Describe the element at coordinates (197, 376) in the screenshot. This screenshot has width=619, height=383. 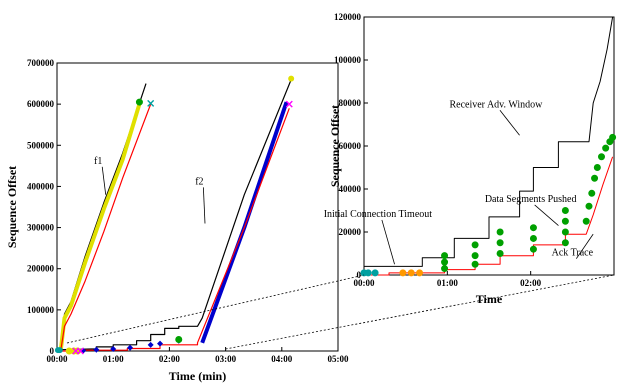
I see `main-x-axis-label: Time (min)` at that location.